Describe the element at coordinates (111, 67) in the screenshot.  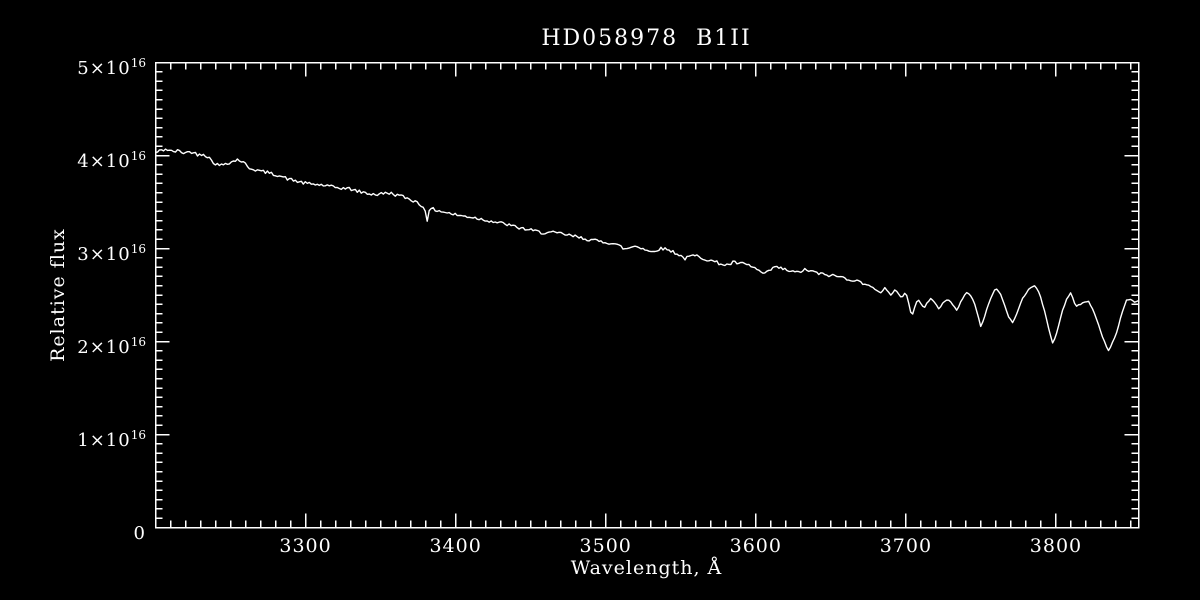
I see `y-tick-label: 5×10¹⁶` at that location.